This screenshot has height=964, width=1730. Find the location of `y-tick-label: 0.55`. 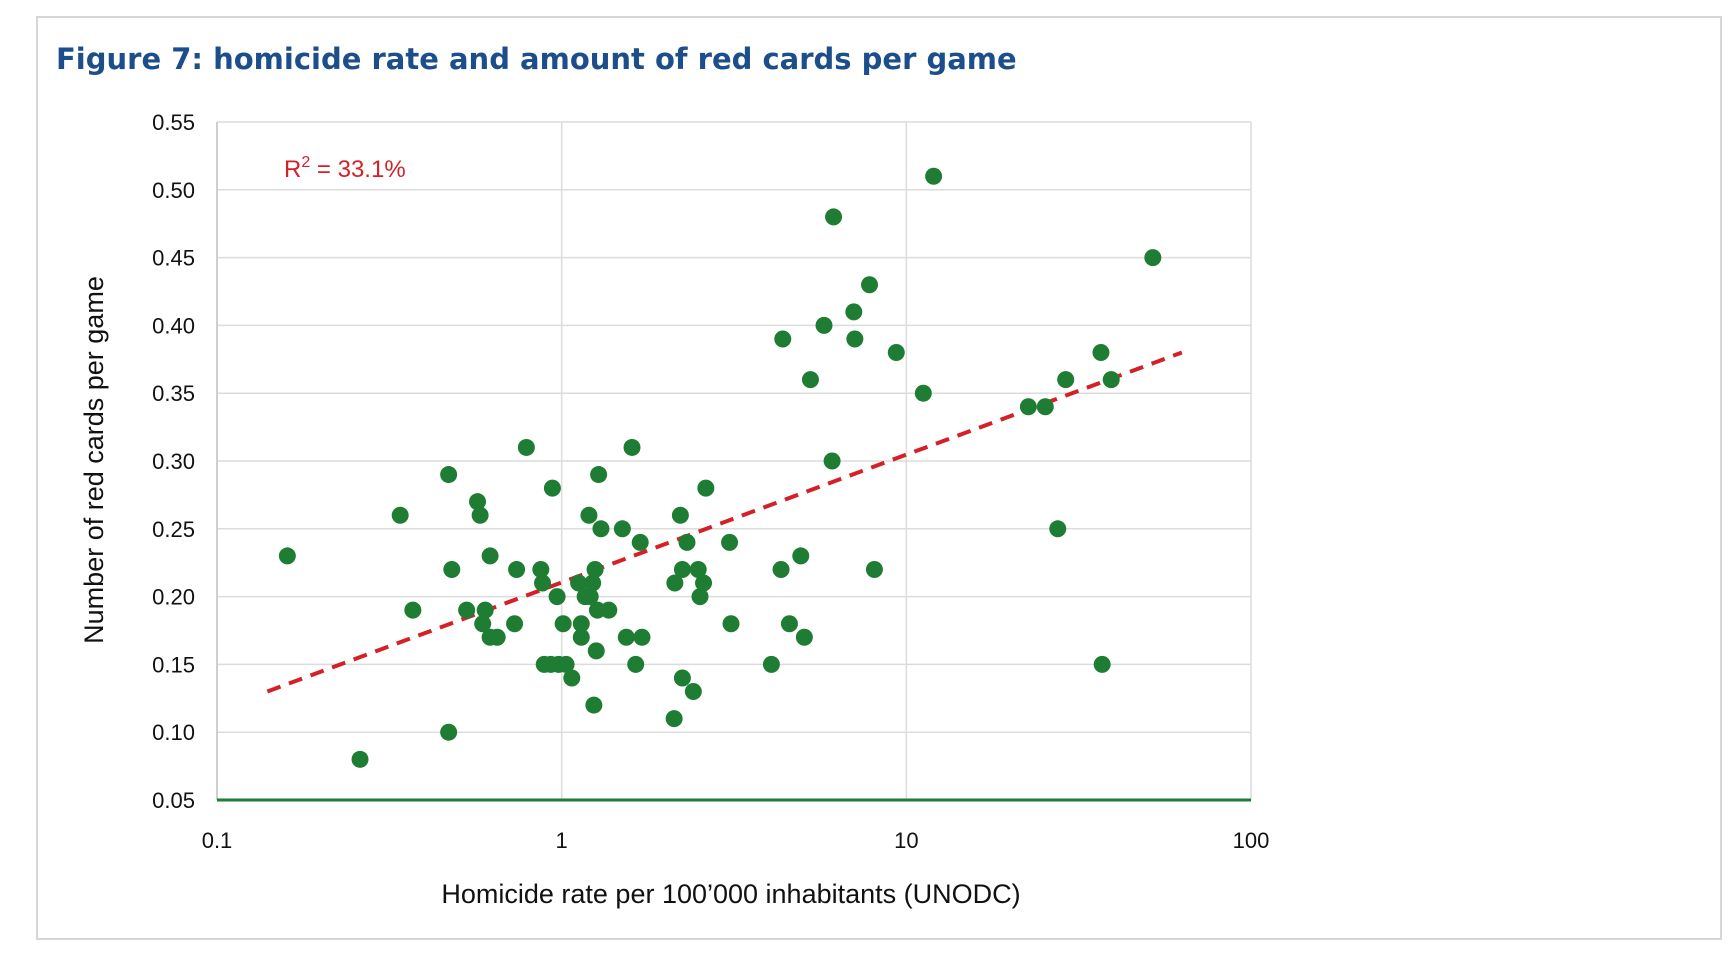

y-tick-label: 0.55 is located at coordinates (173, 122).